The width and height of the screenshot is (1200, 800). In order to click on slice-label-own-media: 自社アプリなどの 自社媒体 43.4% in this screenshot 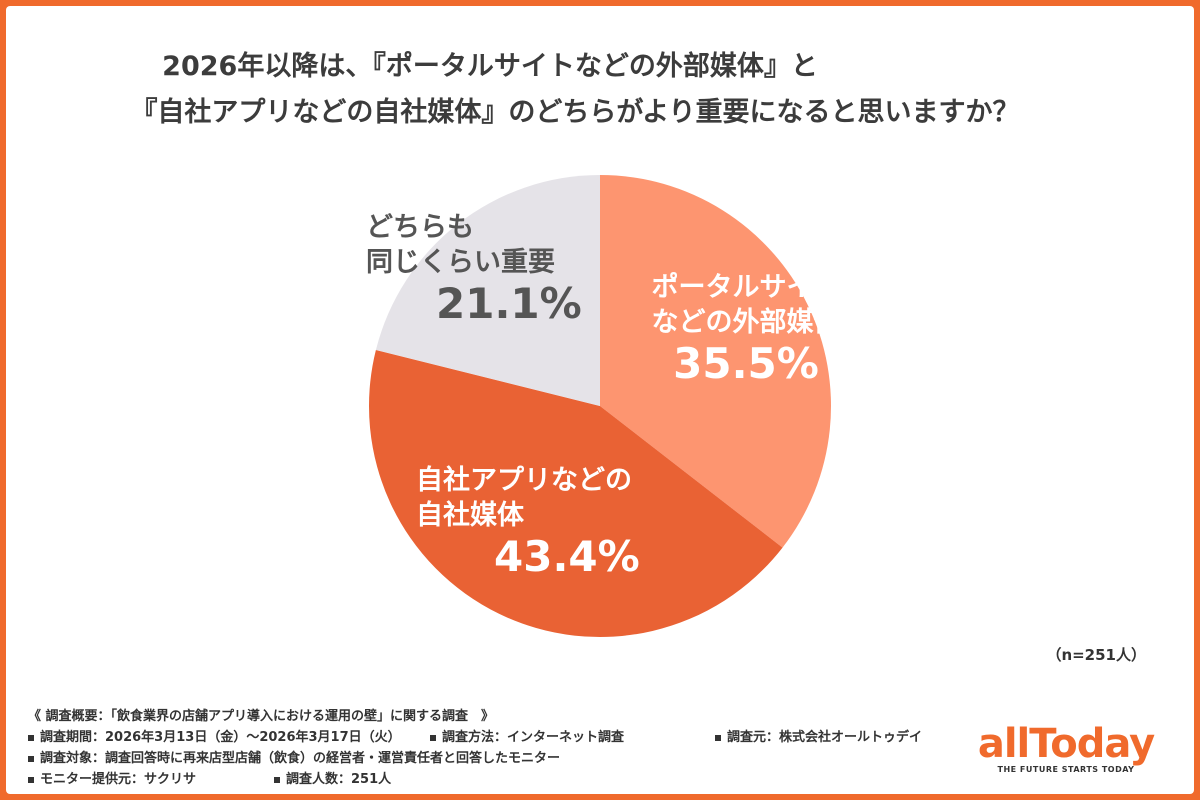, I will do `click(561, 522)`.